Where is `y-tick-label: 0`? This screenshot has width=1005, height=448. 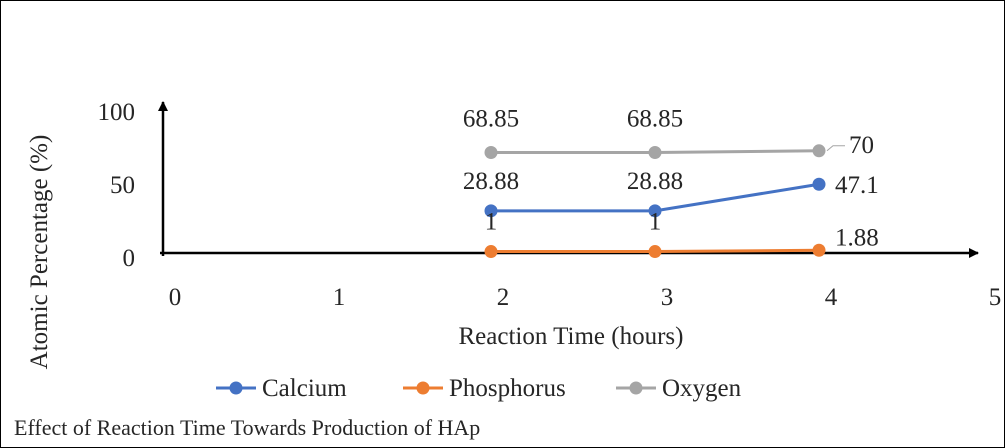 y-tick-label: 0 is located at coordinates (129, 258).